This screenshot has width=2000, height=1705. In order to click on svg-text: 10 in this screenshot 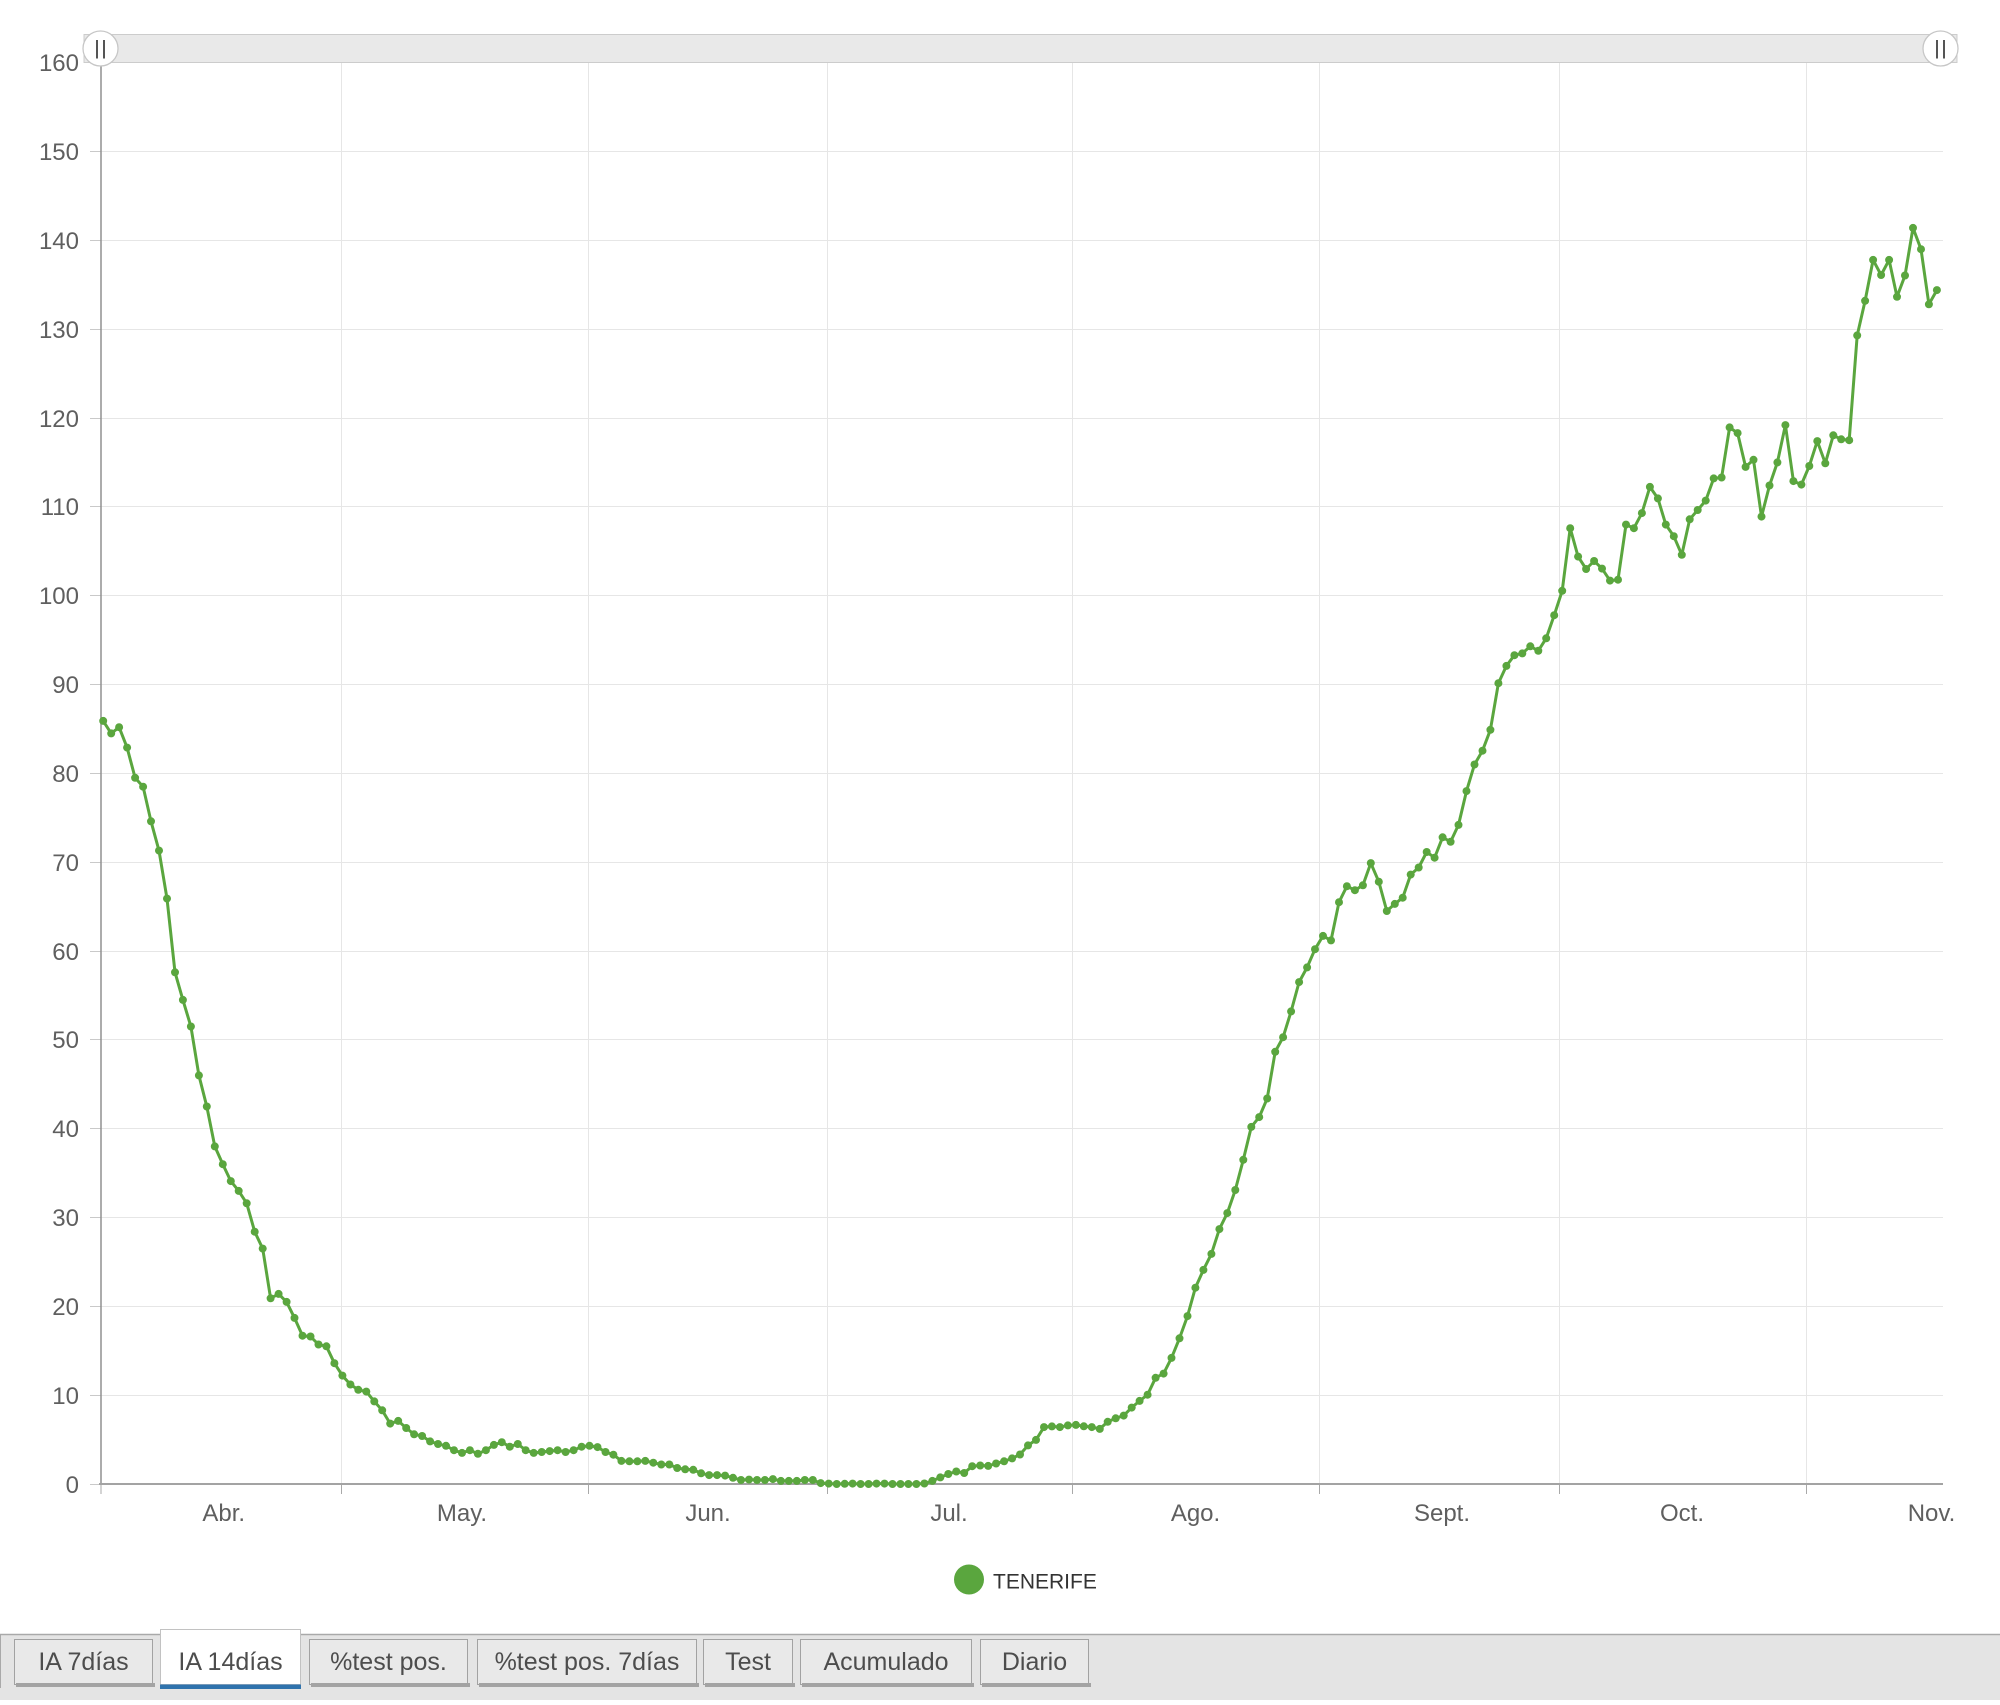, I will do `click(65, 1396)`.